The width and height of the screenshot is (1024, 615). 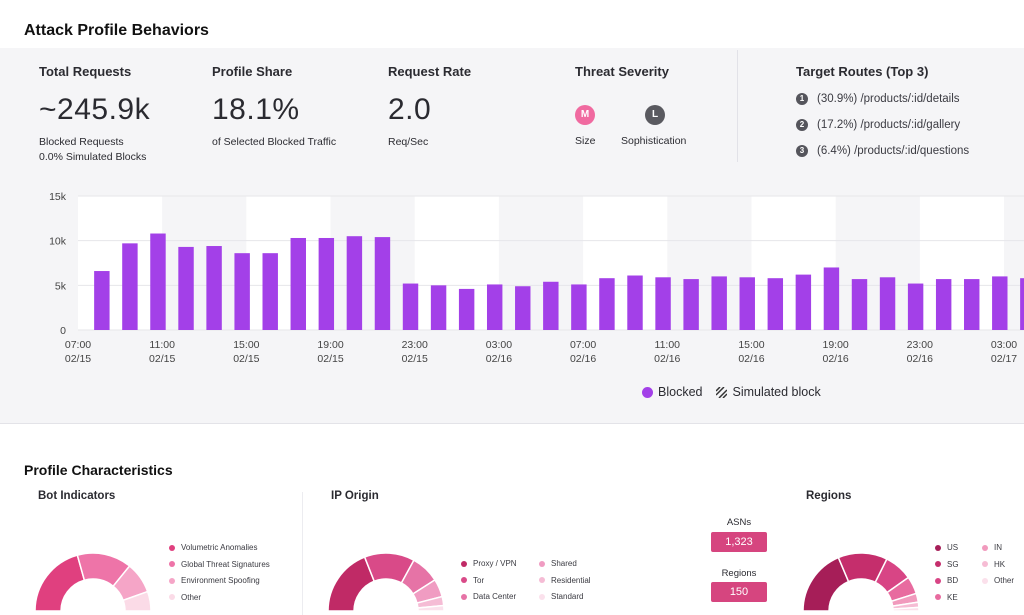 What do you see at coordinates (93, 582) in the screenshot?
I see `bot-indicators-donut` at bounding box center [93, 582].